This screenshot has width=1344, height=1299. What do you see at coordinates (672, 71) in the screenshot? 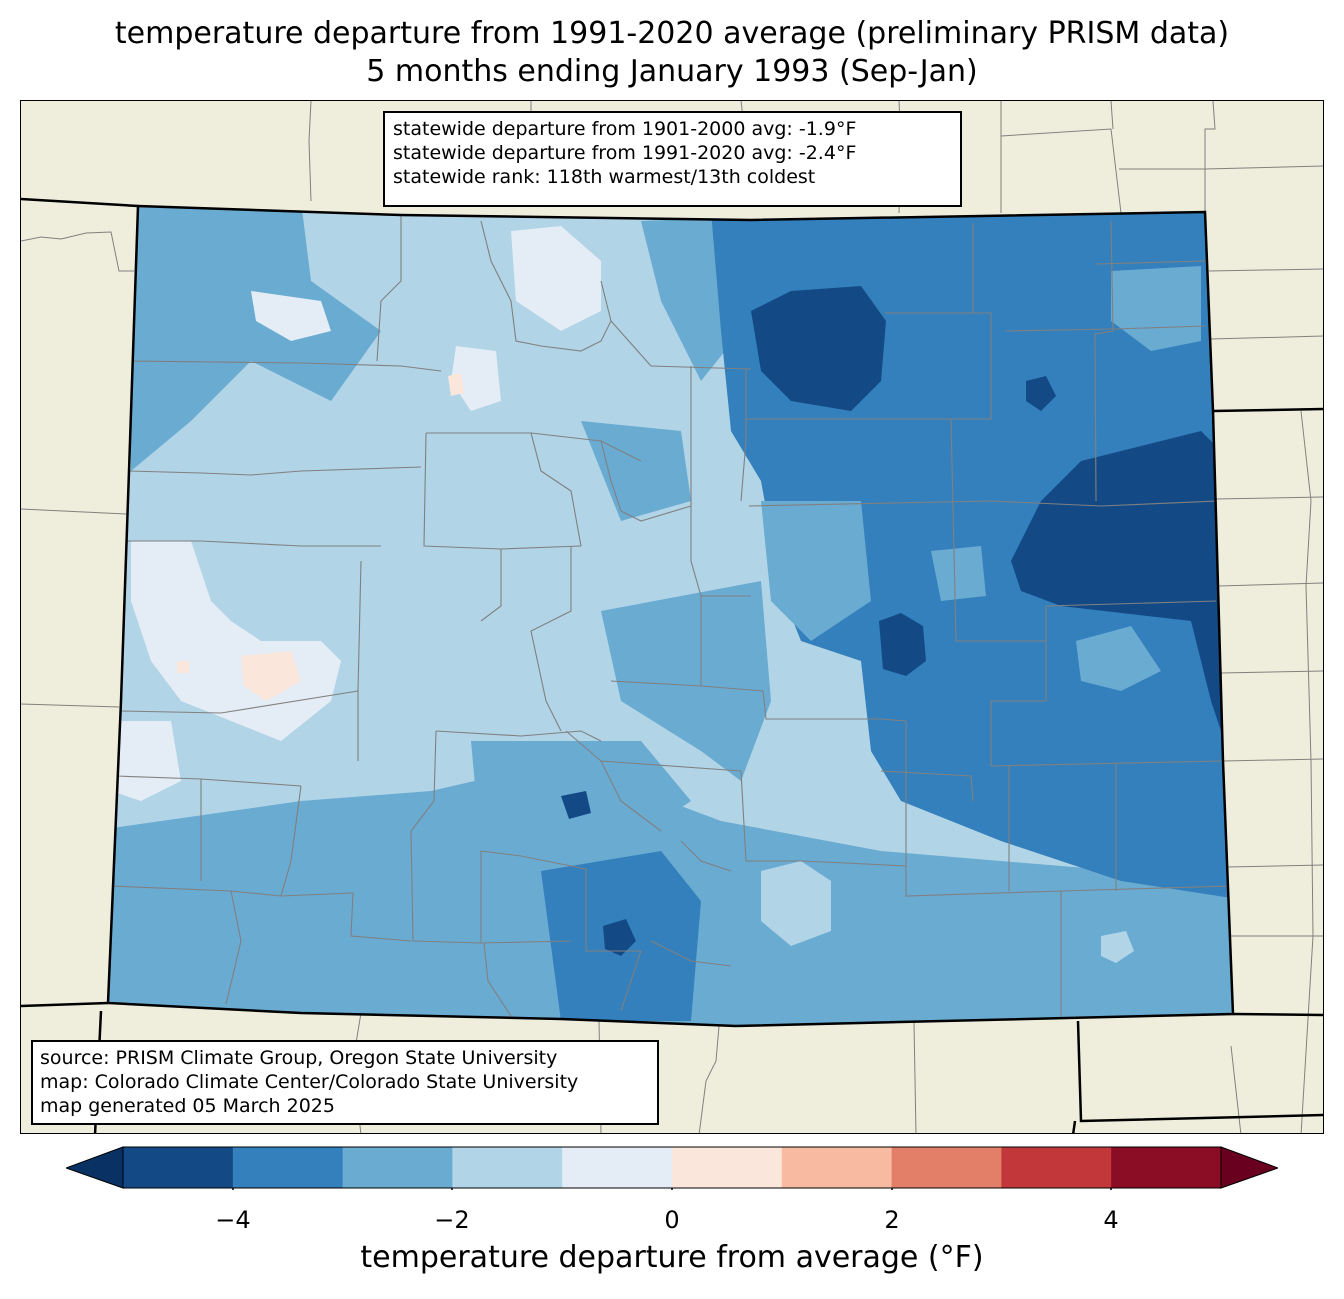
I see `map-title-line-2: 5 months ending January 1993 (Sep-Jan)` at bounding box center [672, 71].